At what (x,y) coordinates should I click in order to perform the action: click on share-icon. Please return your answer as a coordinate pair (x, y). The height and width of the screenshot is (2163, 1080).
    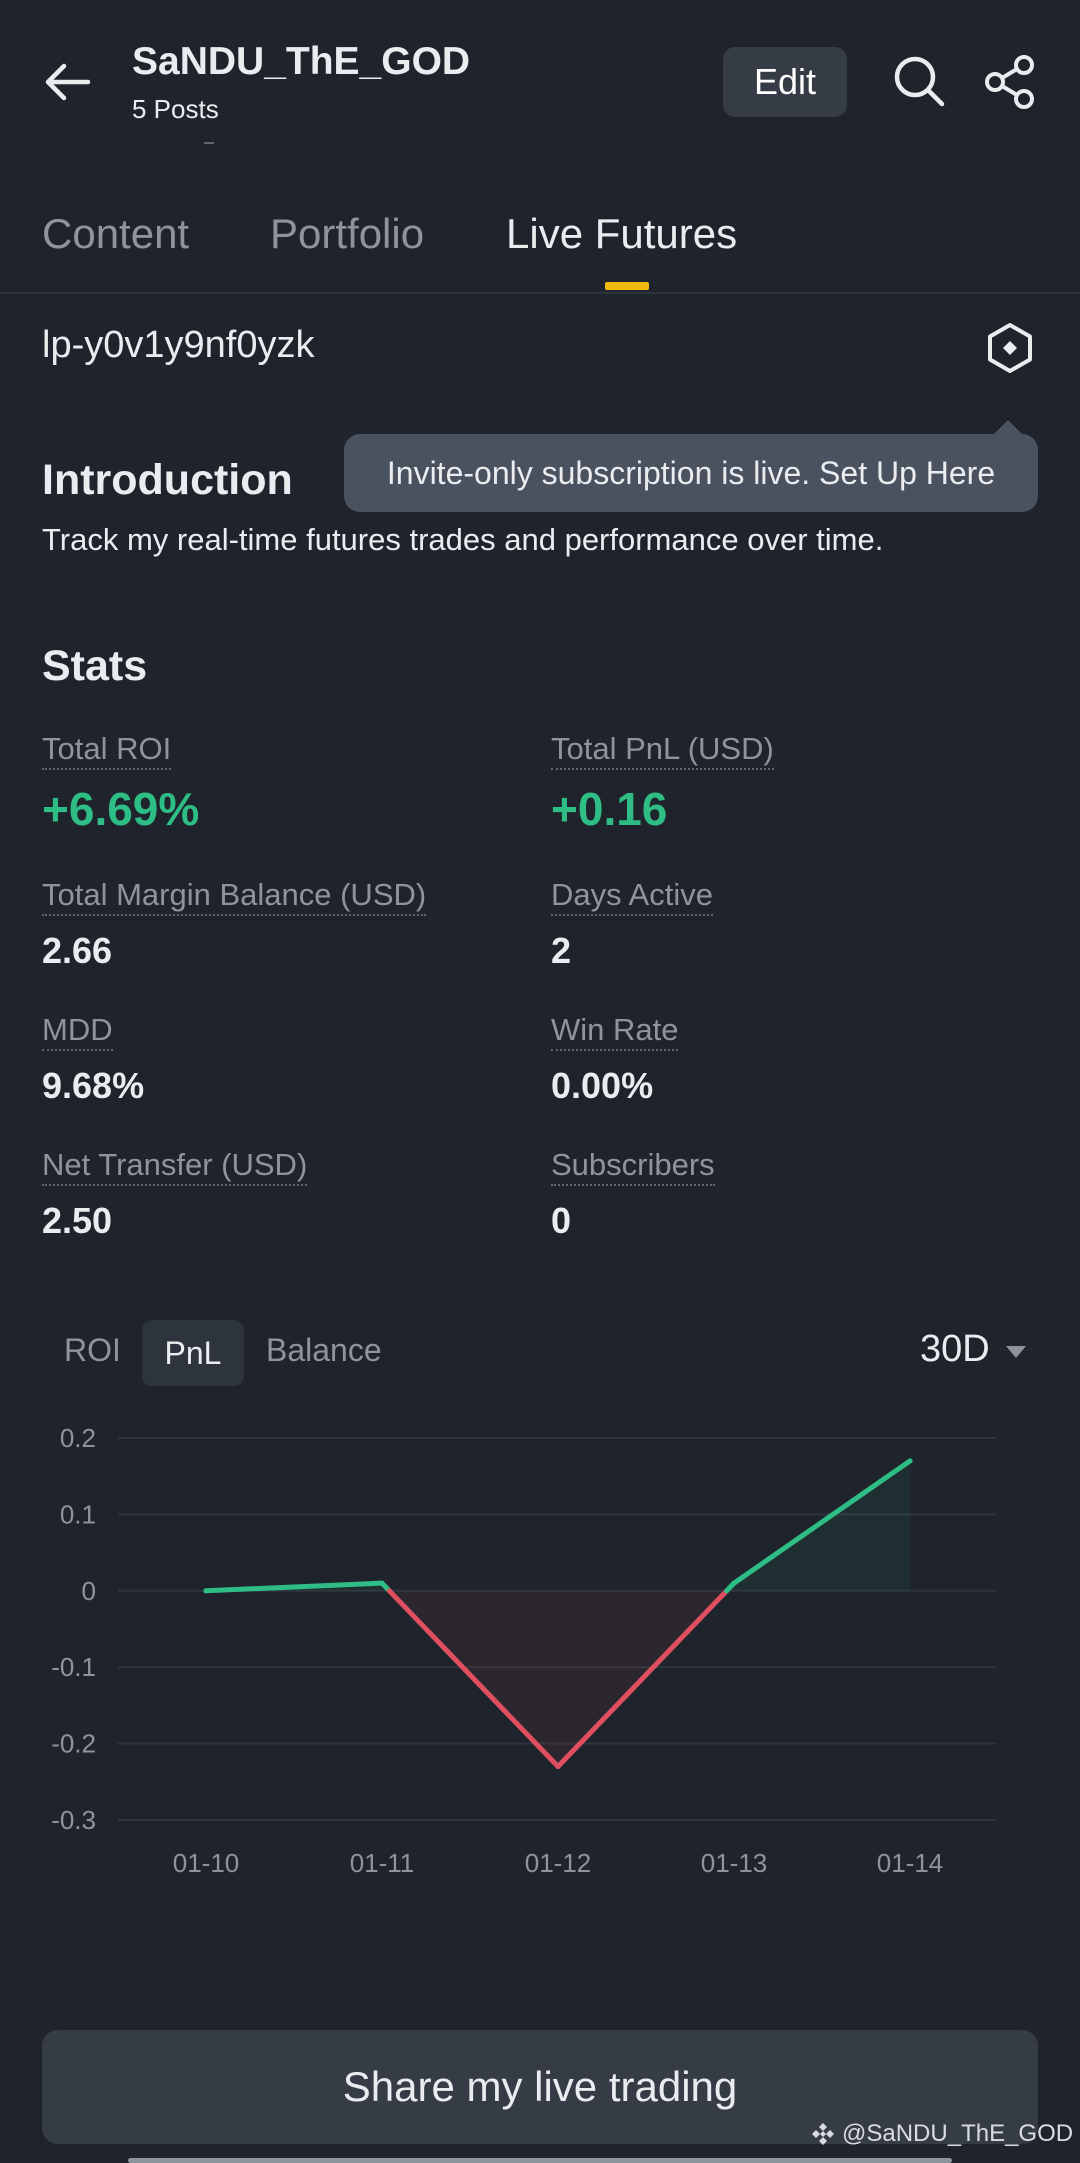
    Looking at the image, I should click on (1010, 82).